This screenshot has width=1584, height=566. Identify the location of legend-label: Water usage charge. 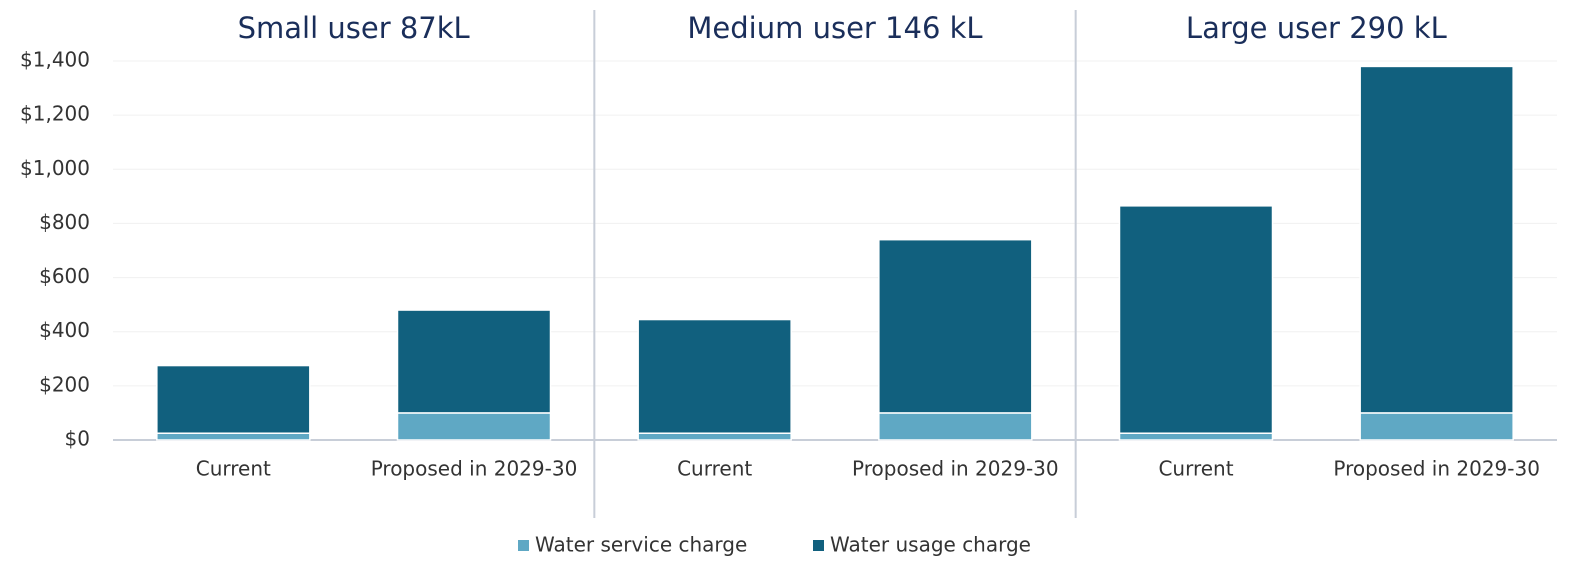
(930, 545).